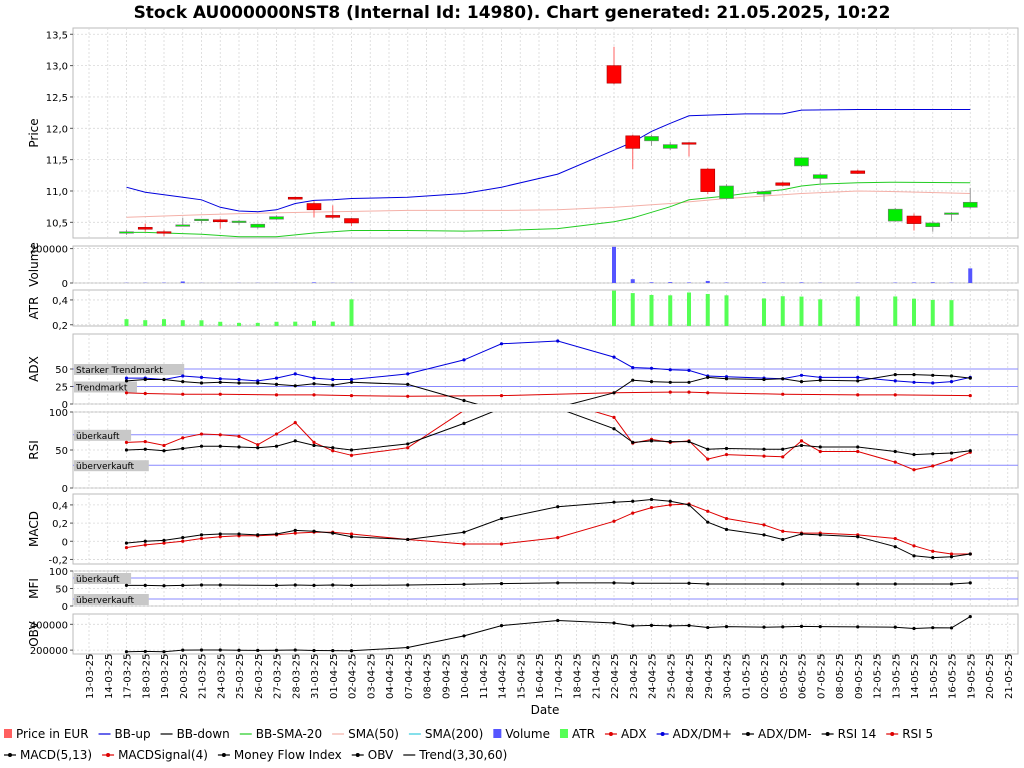 Image resolution: width=1024 pixels, height=768 pixels. What do you see at coordinates (105, 467) in the screenshot?
I see `rsi-level-label: überverkauft` at bounding box center [105, 467].